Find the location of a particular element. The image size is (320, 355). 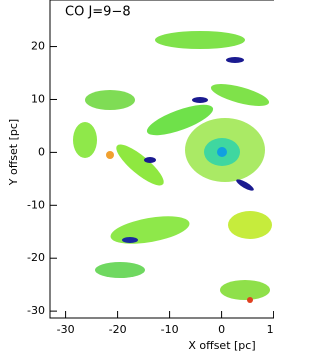

x-tick-label: -30 is located at coordinates (66, 329).